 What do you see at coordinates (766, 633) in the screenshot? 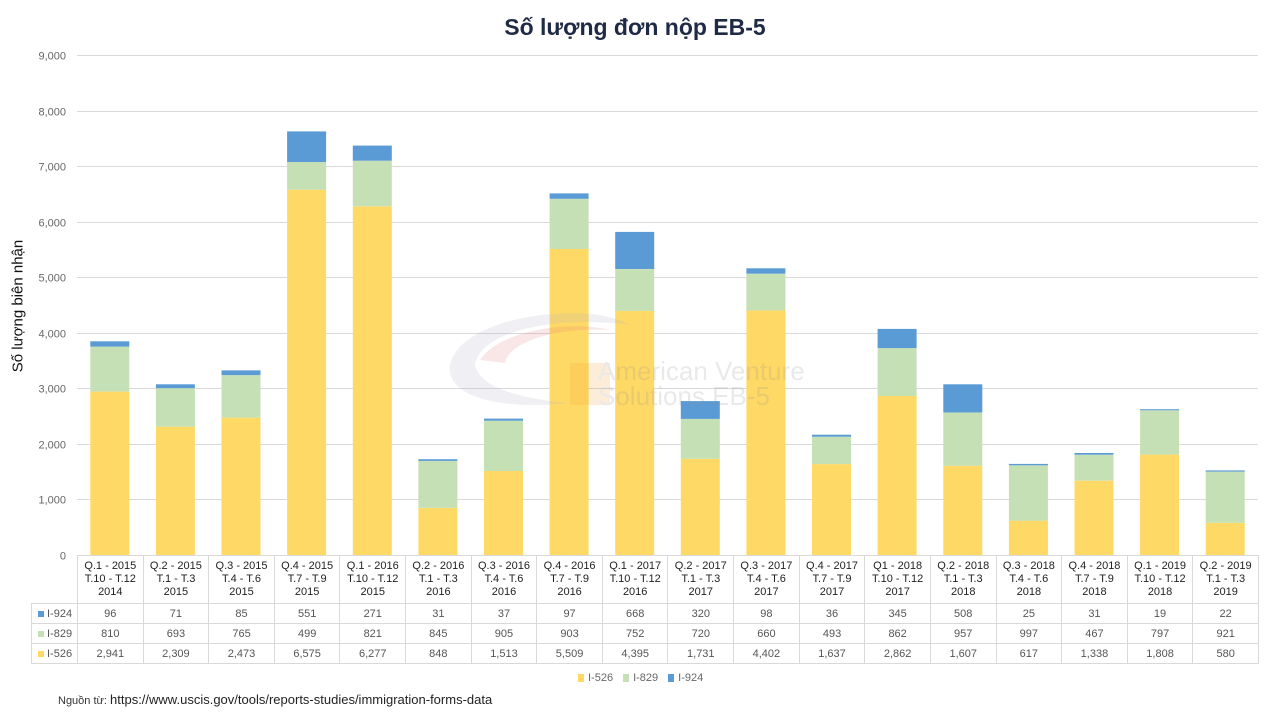
I see `table-cell-value: 660` at bounding box center [766, 633].